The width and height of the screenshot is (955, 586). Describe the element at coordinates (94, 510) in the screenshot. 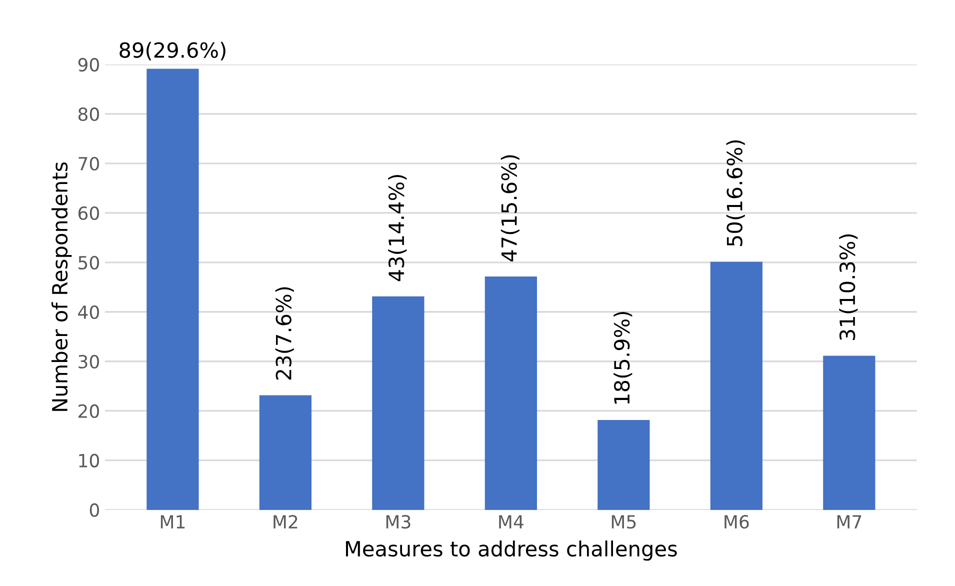

I see `y-tick-label: 0` at that location.